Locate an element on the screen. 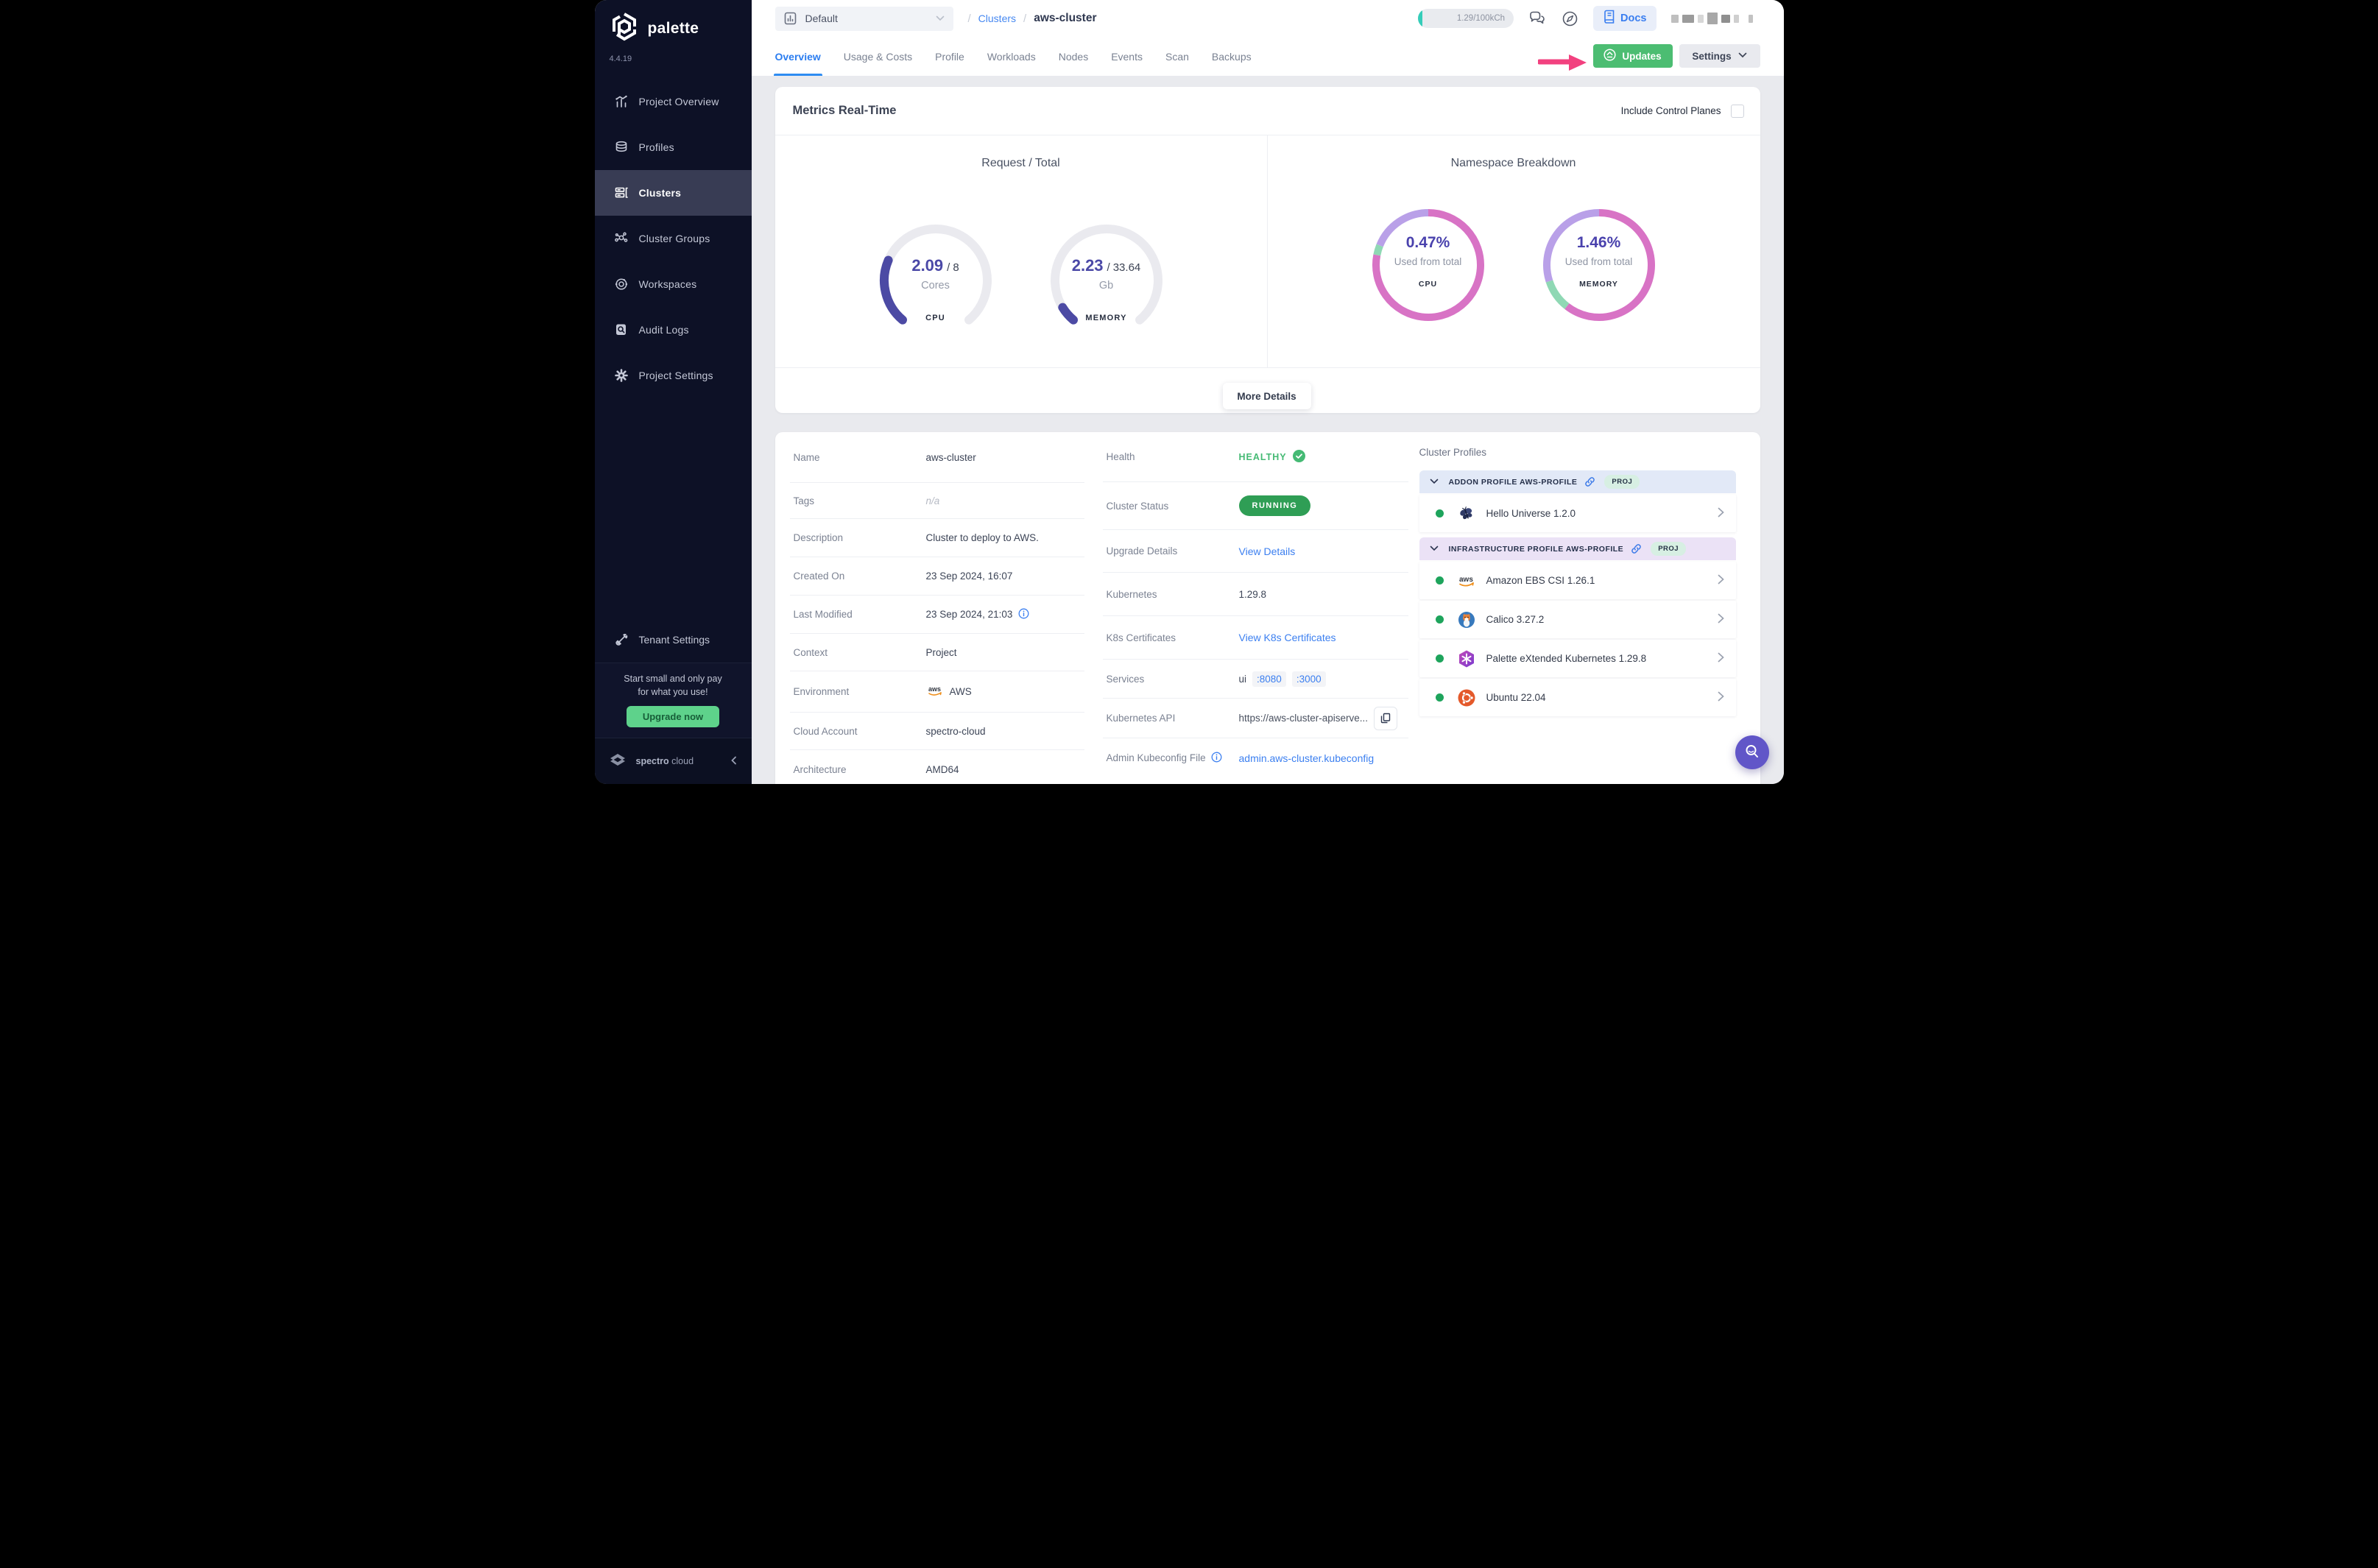  kubeconfig-download-link: admin.aws-cluster.kubeconfig is located at coordinates (1306, 758).